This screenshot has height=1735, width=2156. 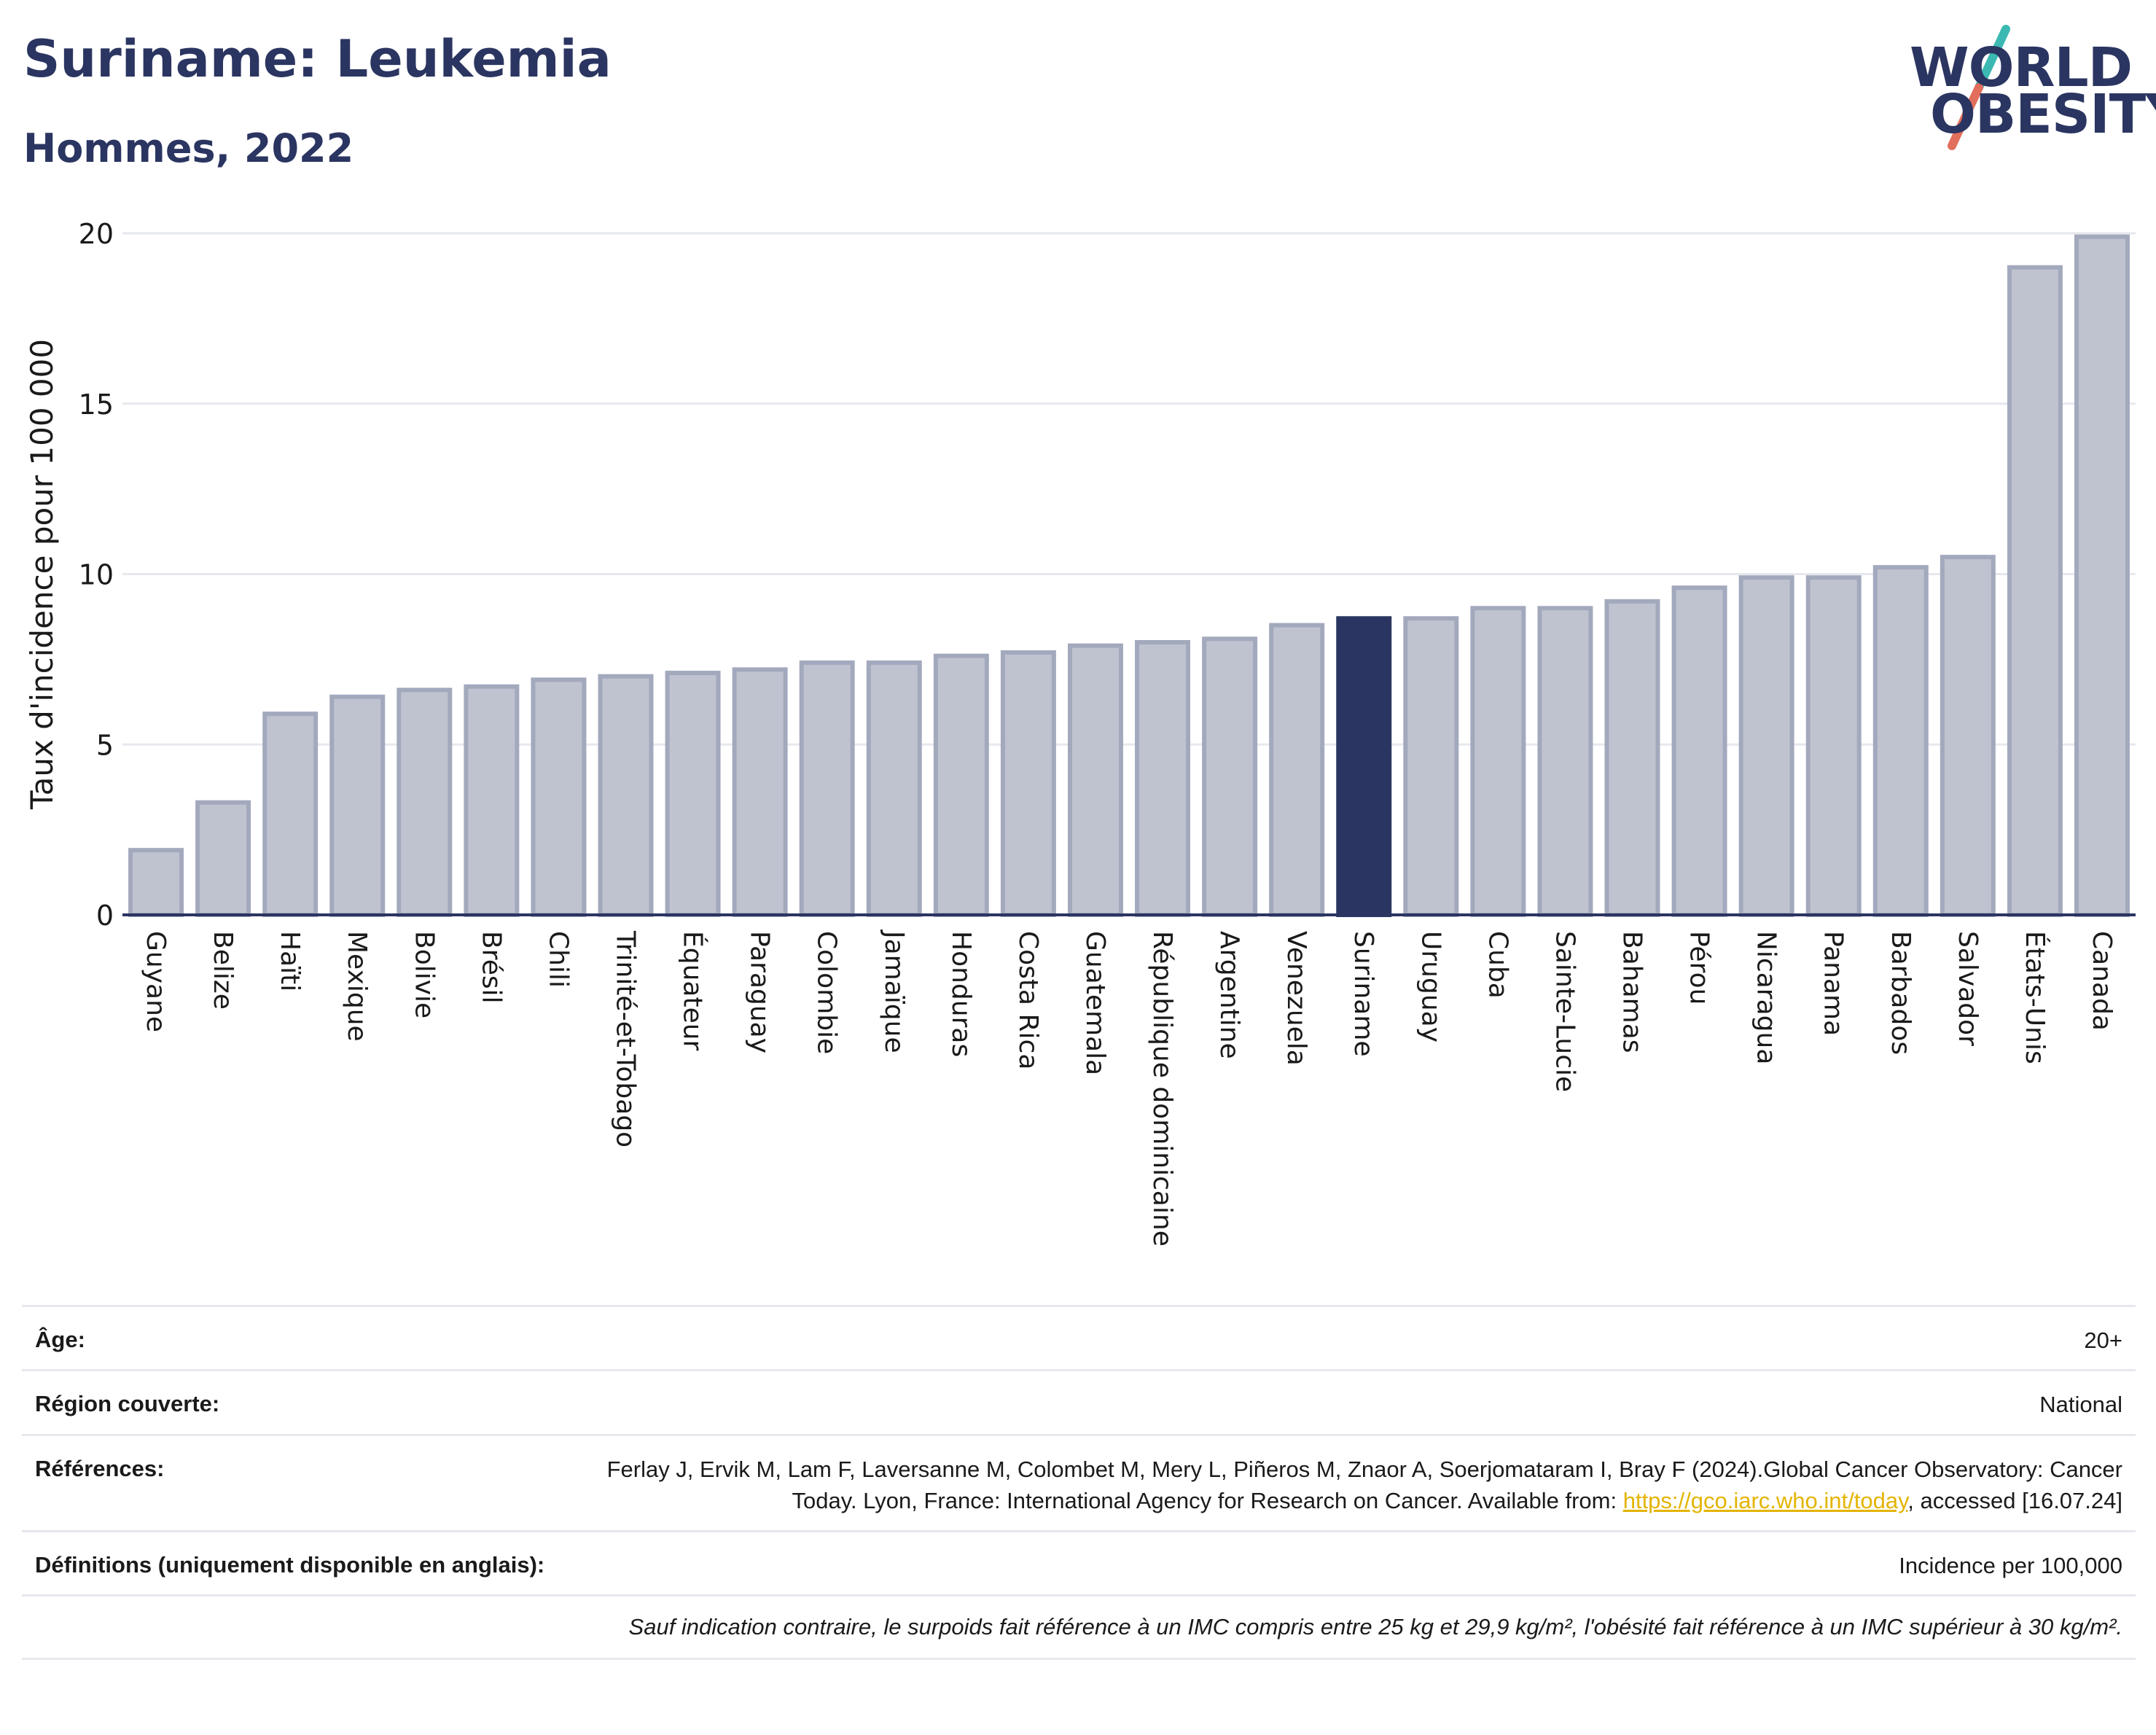 What do you see at coordinates (128, 1404) in the screenshot?
I see `region-label: Région couverte:` at bounding box center [128, 1404].